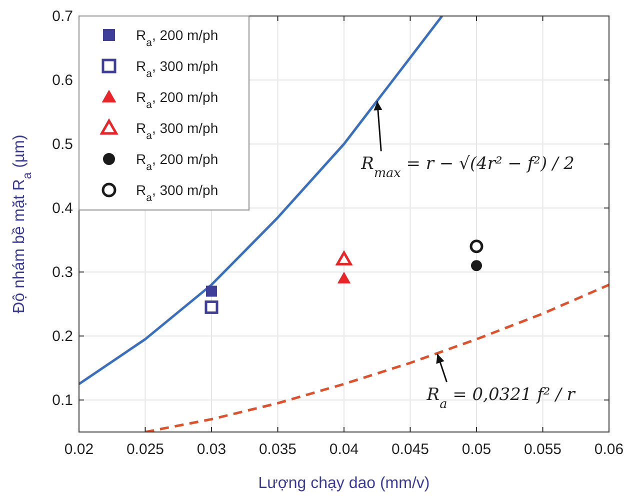 The height and width of the screenshot is (496, 628). I want to click on x-tick-label: 0.06, so click(609, 449).